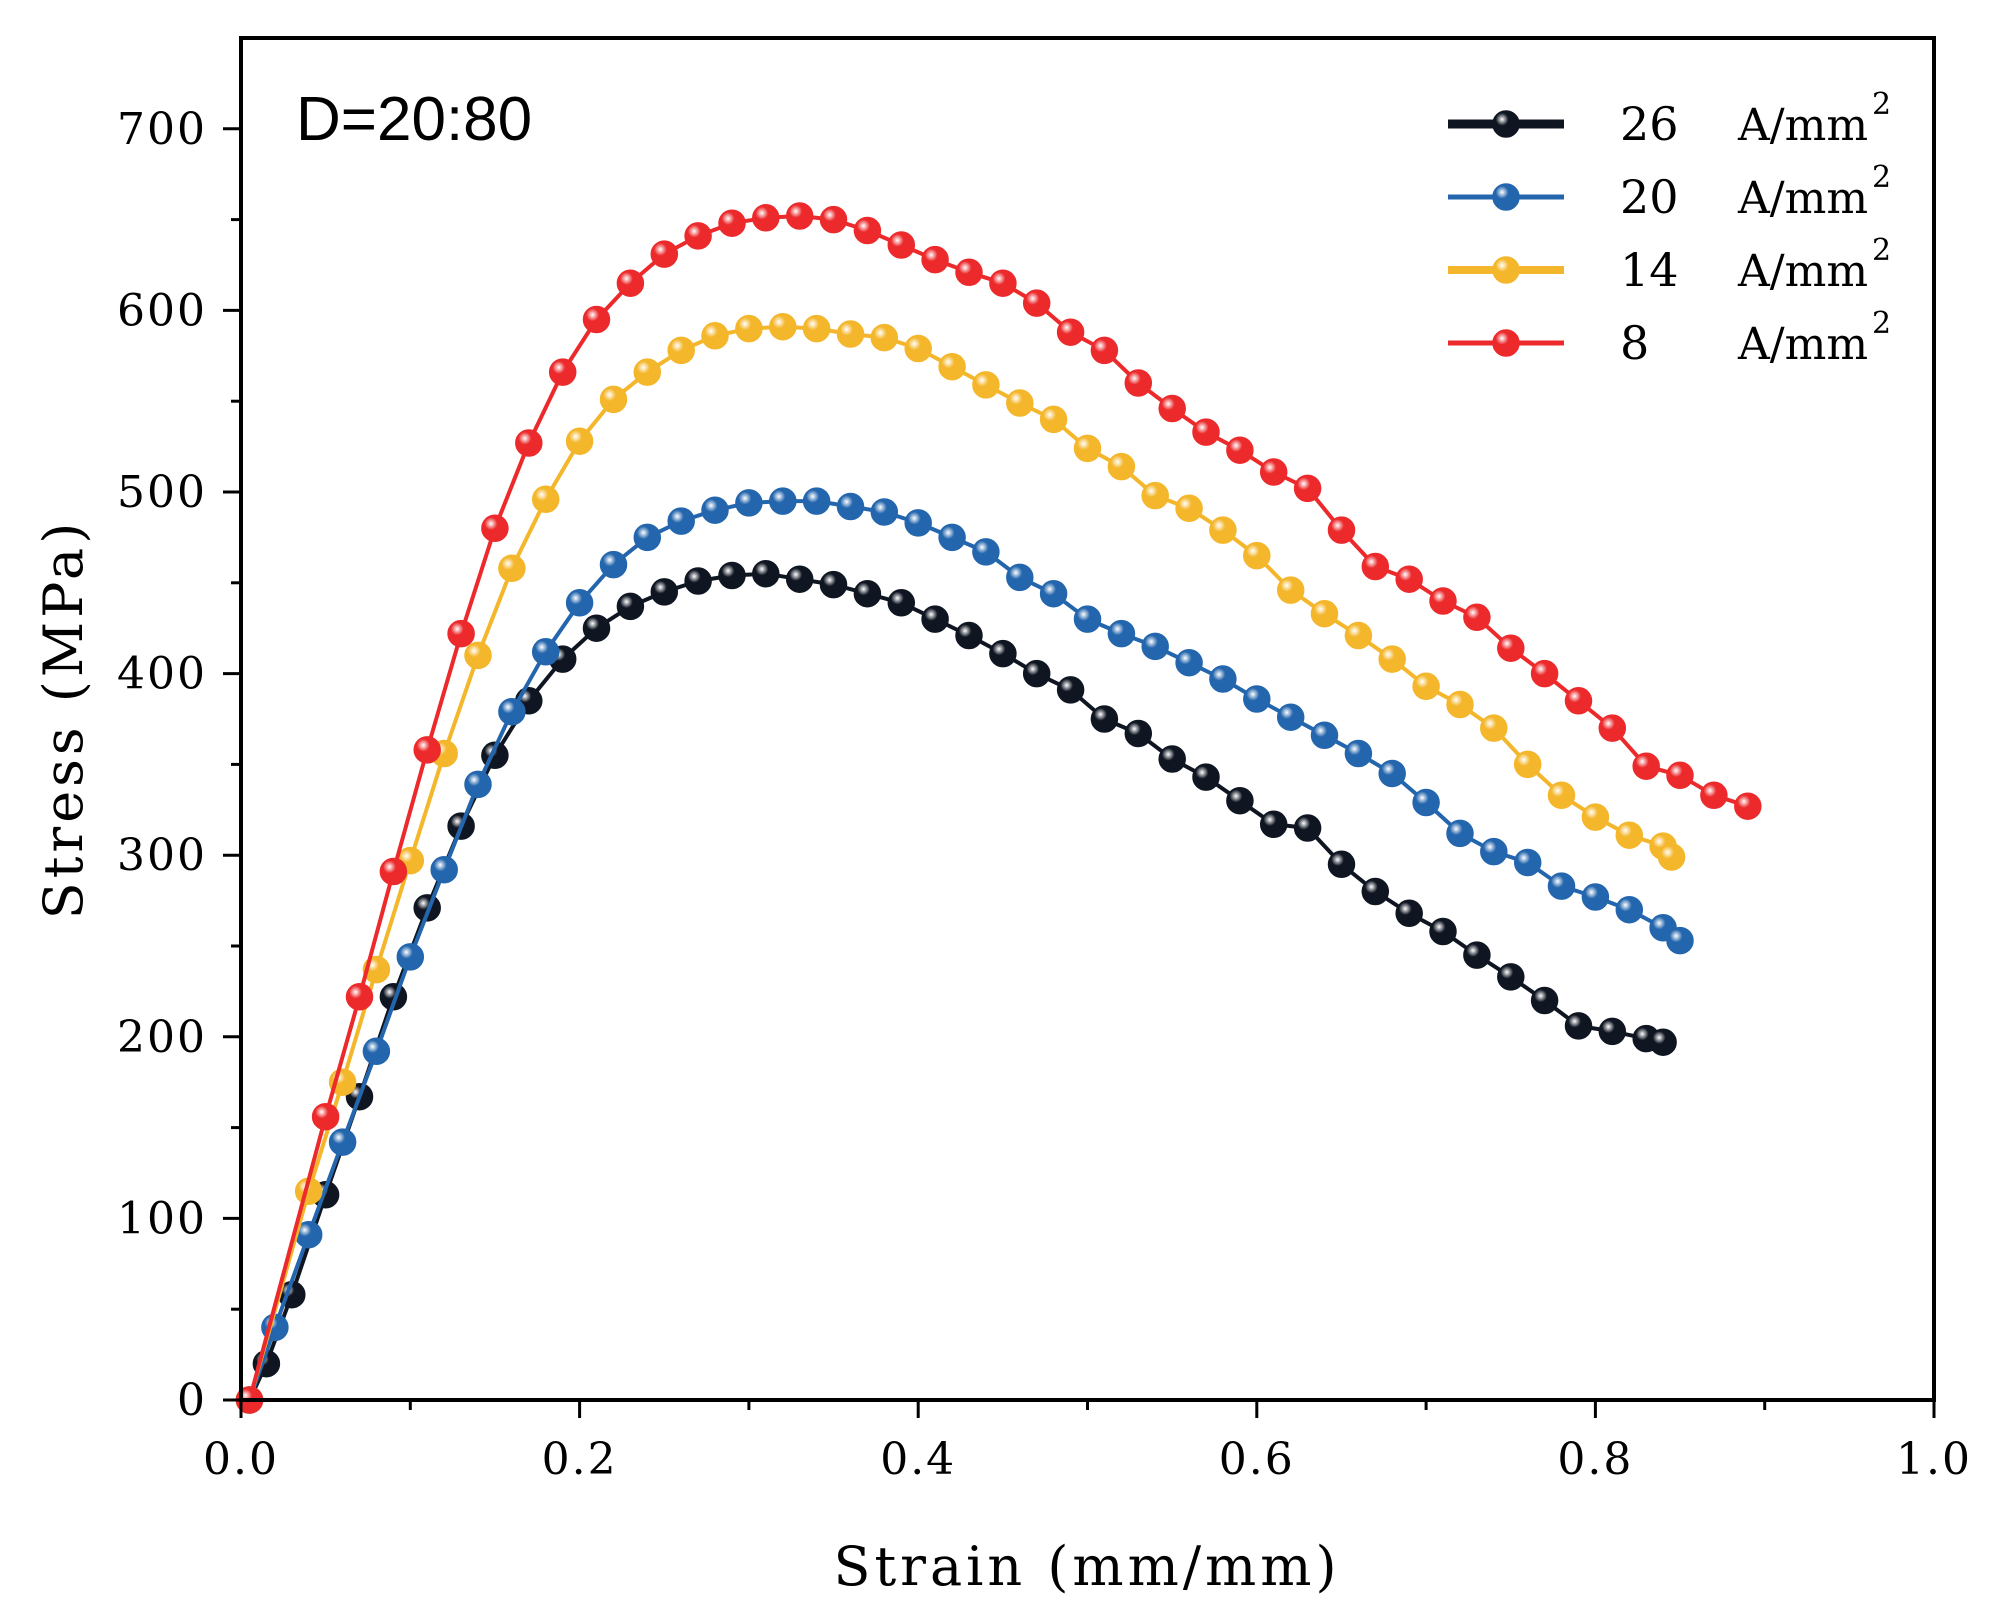 The height and width of the screenshot is (1623, 2000). Describe the element at coordinates (1669, 338) in the screenshot. I see `legend-item-8: 8 A/mm 2` at that location.